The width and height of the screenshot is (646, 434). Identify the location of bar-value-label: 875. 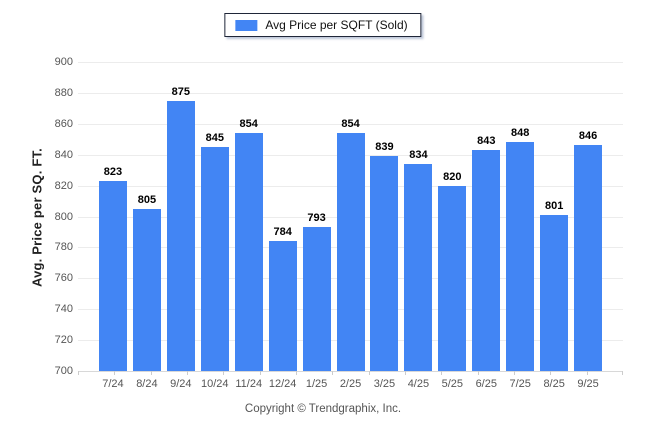
(181, 91).